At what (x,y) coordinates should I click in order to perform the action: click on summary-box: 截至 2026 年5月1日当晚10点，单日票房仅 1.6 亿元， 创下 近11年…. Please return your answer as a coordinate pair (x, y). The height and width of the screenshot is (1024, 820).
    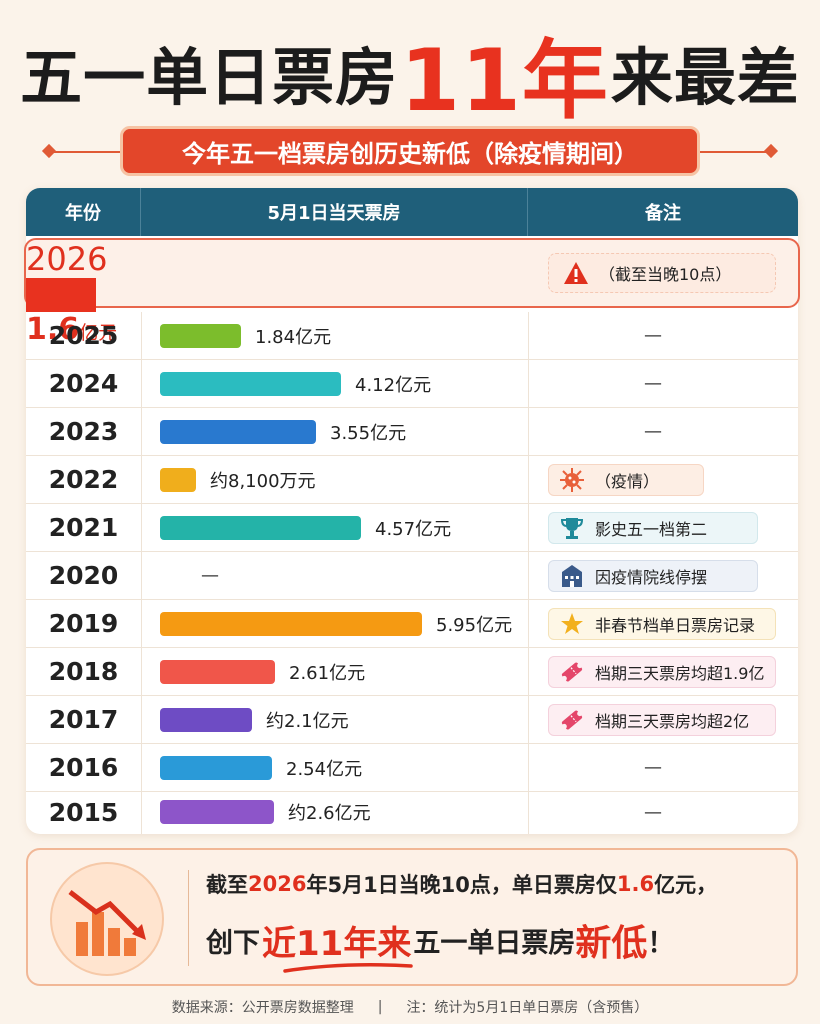
    Looking at the image, I should click on (412, 917).